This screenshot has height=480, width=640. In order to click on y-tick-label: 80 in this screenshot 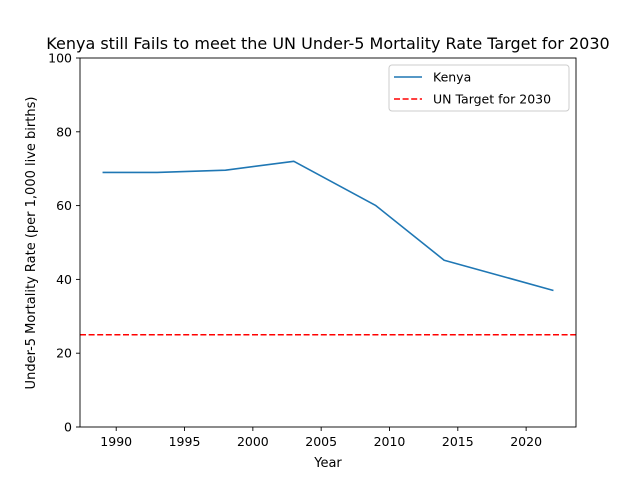, I will do `click(64, 131)`.